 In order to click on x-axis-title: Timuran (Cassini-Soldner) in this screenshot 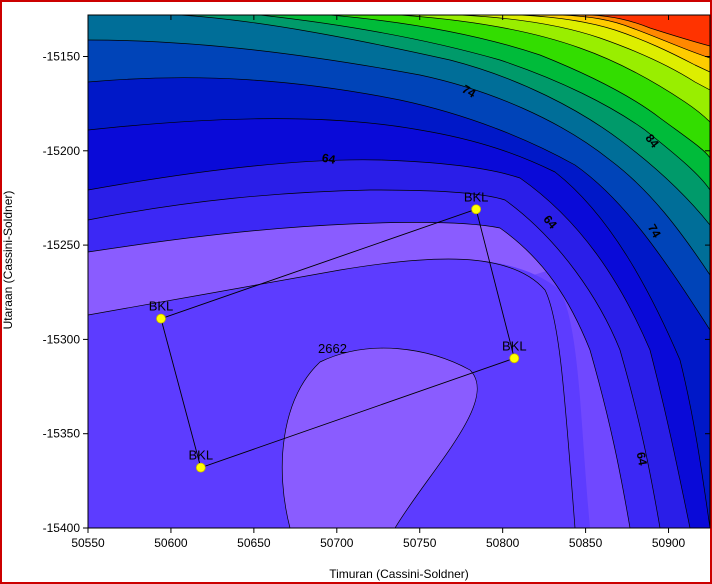, I will do `click(399, 574)`.